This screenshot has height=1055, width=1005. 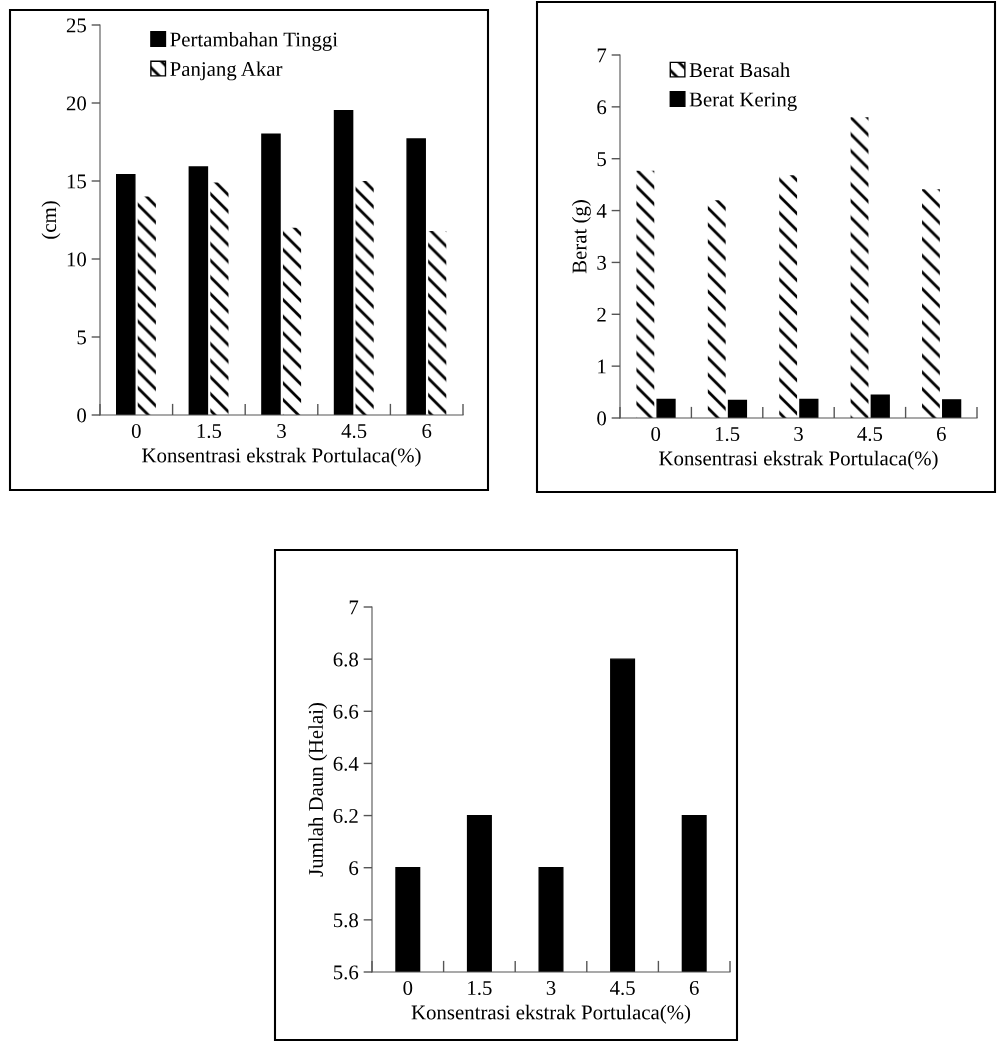 I want to click on y-axis-title: (cm), so click(x=51, y=220).